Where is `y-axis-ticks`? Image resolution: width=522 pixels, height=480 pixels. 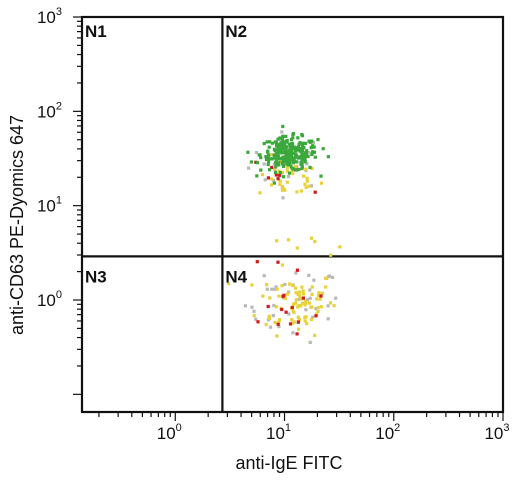
y-axis-ticks is located at coordinates (77, 205).